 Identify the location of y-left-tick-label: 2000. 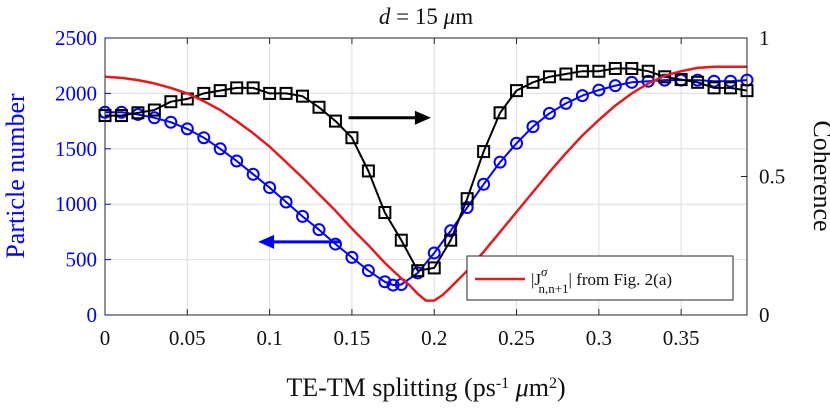
(76, 93).